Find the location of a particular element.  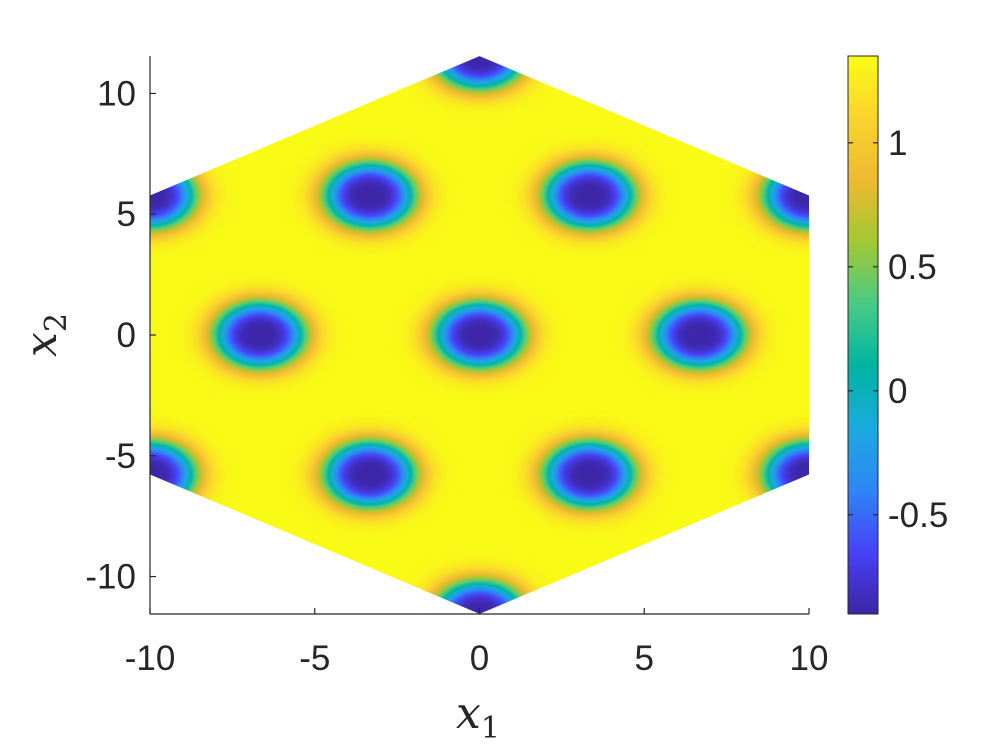

y-tick-label: 0 is located at coordinates (126, 335).